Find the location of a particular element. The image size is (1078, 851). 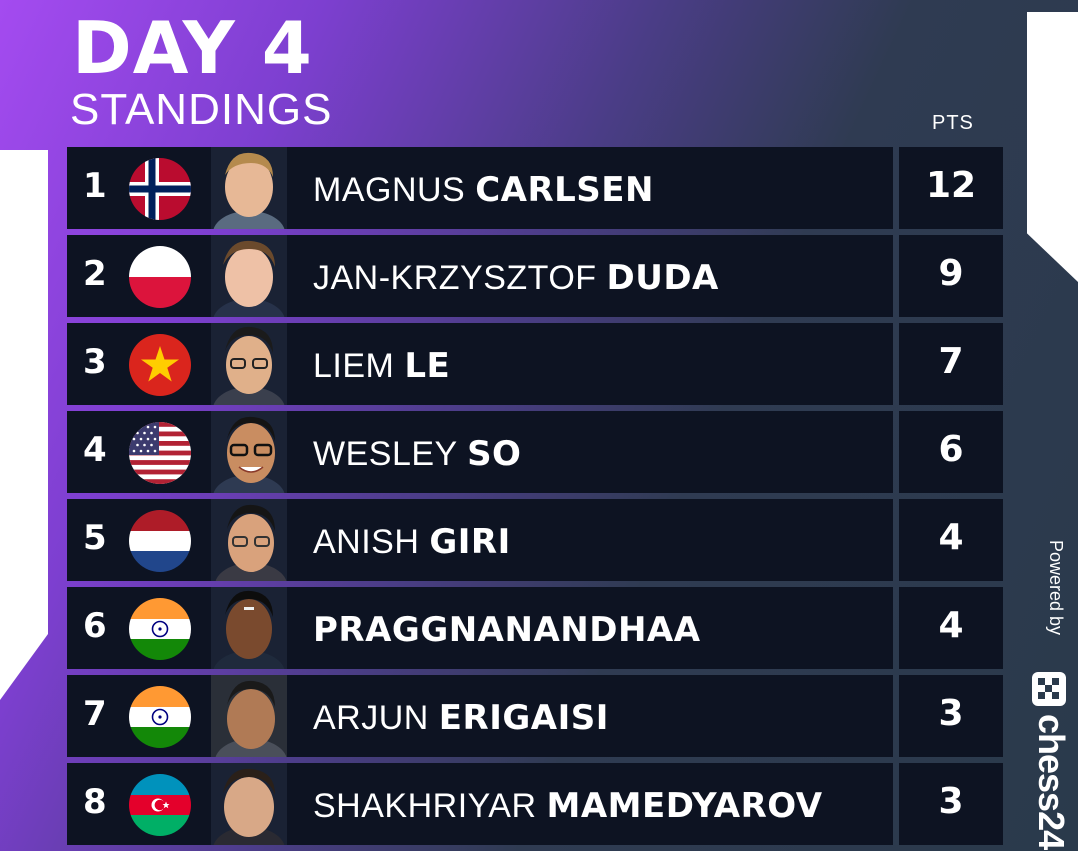

standings-row: 1 MAGNUS CARLSEN 12 is located at coordinates (535, 188).